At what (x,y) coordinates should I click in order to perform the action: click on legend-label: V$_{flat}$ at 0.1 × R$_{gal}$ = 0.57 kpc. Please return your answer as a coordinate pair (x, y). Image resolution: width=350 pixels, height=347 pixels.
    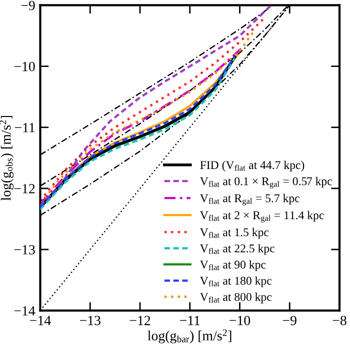
    Looking at the image, I should click on (266, 182).